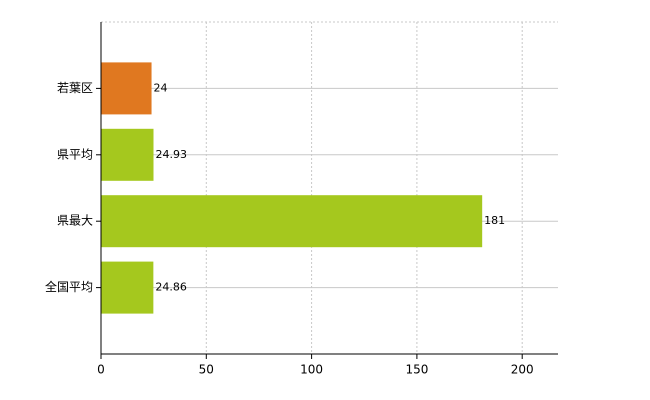 This screenshot has width=650, height=400. I want to click on value-label: 181, so click(494, 220).